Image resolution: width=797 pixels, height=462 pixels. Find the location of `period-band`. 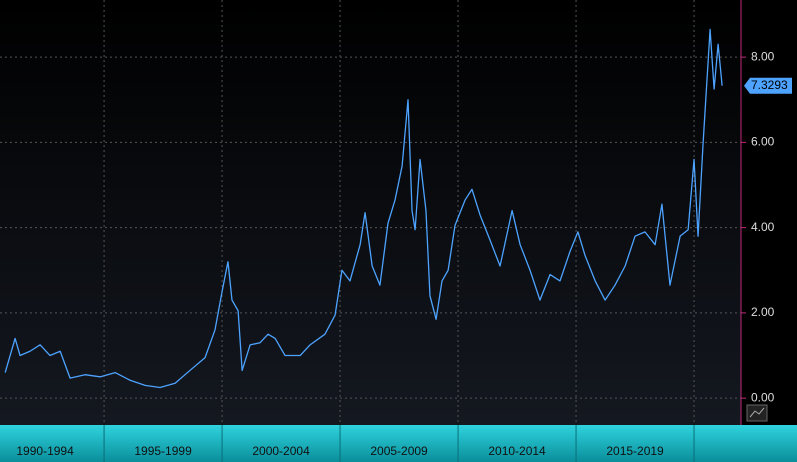

period-band is located at coordinates (398, 443).